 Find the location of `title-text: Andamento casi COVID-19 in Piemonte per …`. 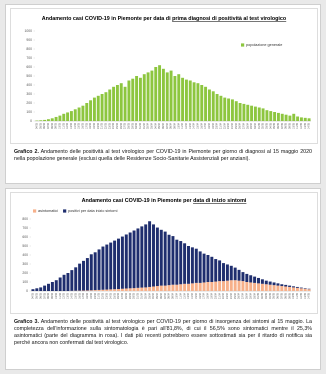

title-text: Andamento casi COVID-19 in Piemonte per … is located at coordinates (107, 19).